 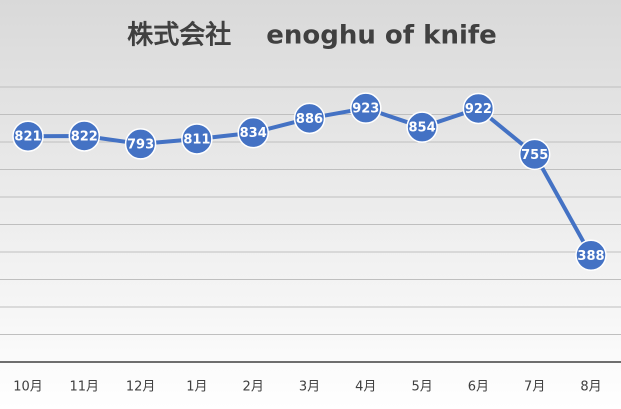 I want to click on data-label: 388, so click(x=590, y=256).